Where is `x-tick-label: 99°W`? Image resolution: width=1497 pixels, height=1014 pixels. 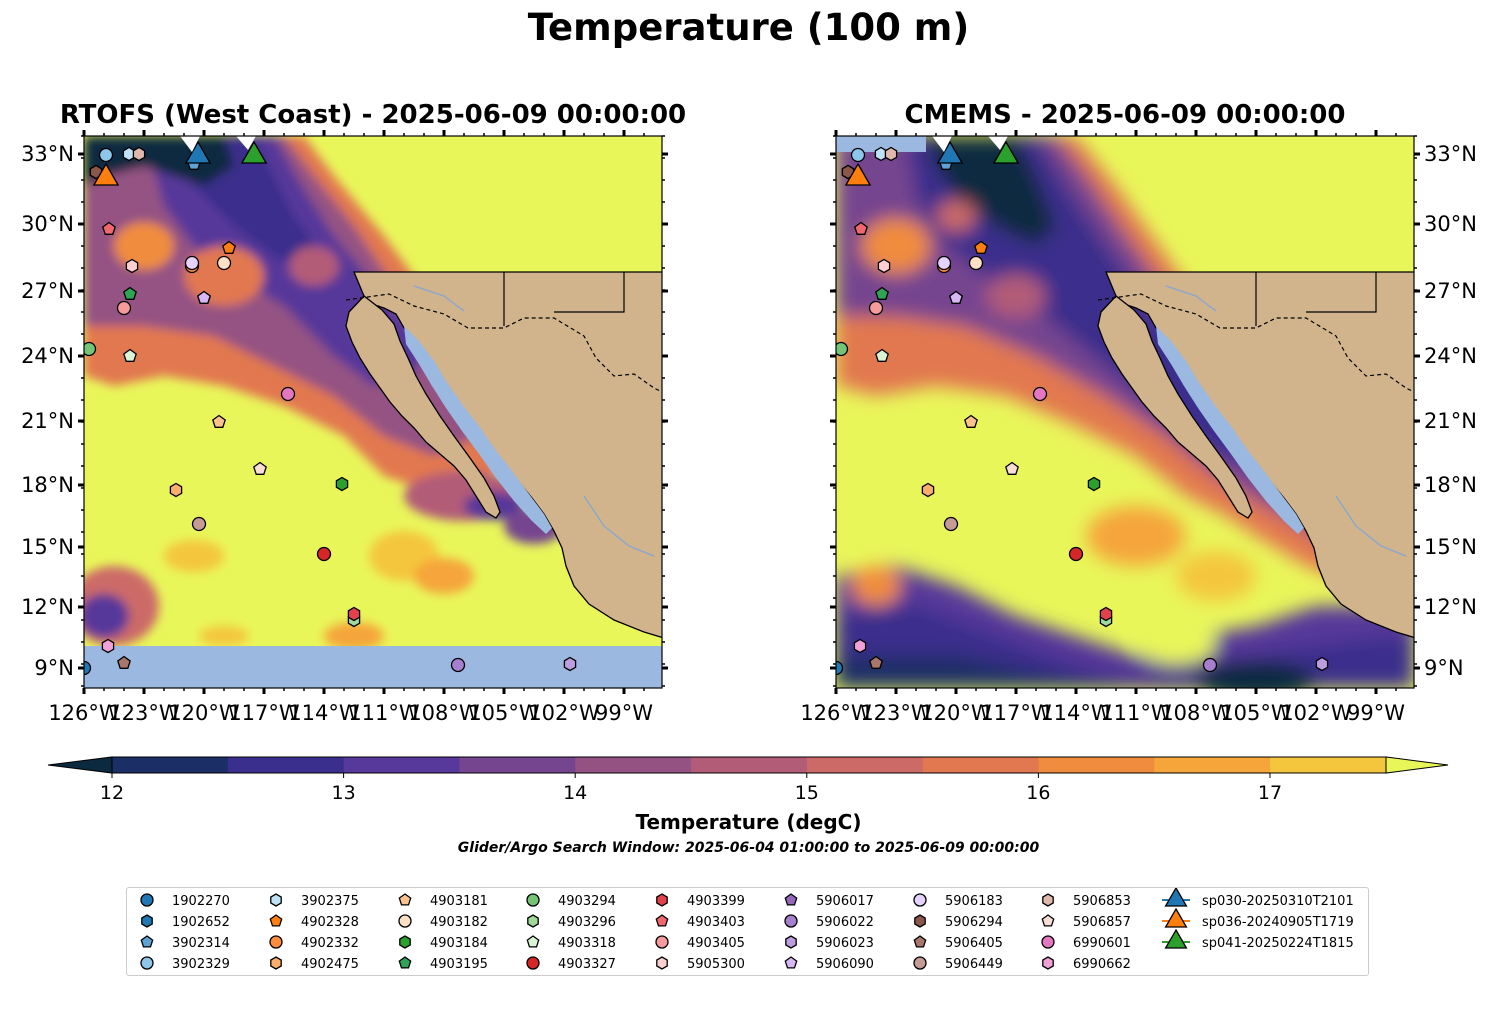
x-tick-label: 99°W is located at coordinates (1376, 713).